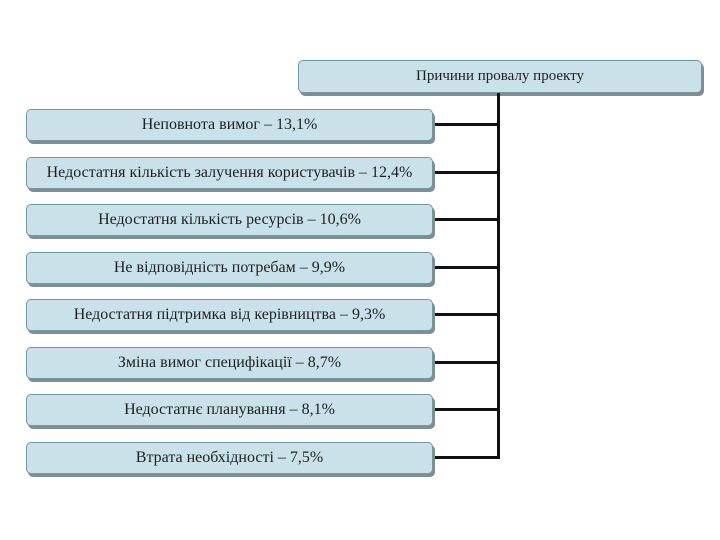 This screenshot has width=720, height=540. I want to click on cause-label: Втрата необхідності – 7,5%, so click(229, 457).